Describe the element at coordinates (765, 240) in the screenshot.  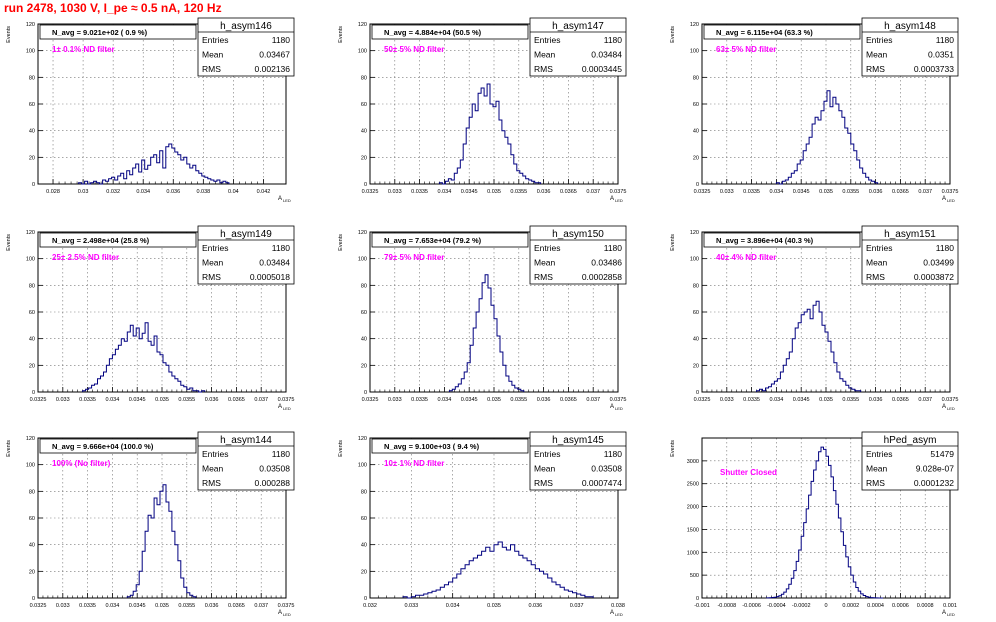
I see `header-text: N_avg = 3.896e+04 (40.3 %)` at that location.